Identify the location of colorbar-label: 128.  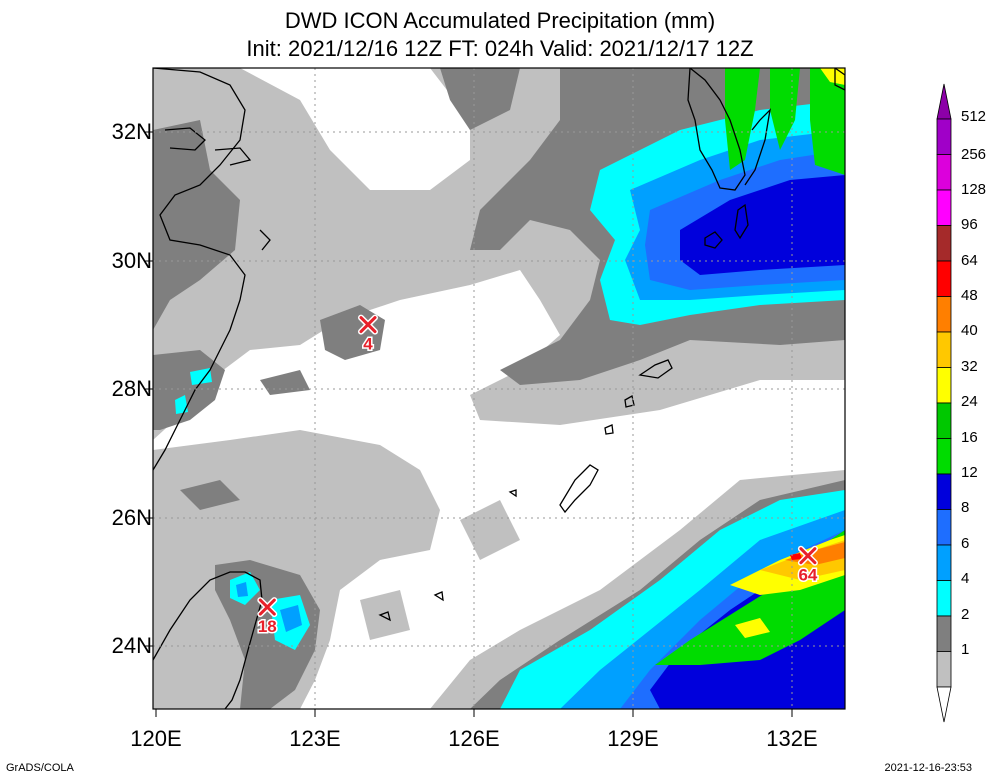
(974, 189).